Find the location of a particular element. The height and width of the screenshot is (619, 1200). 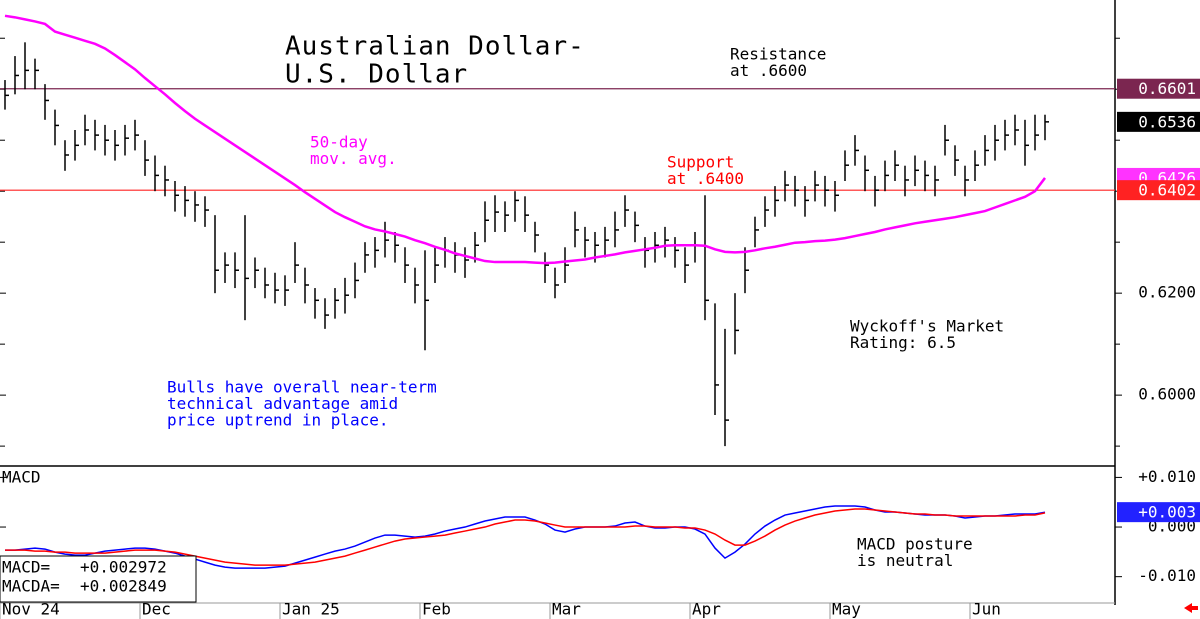

legend-name: MACDA= is located at coordinates (31, 586).